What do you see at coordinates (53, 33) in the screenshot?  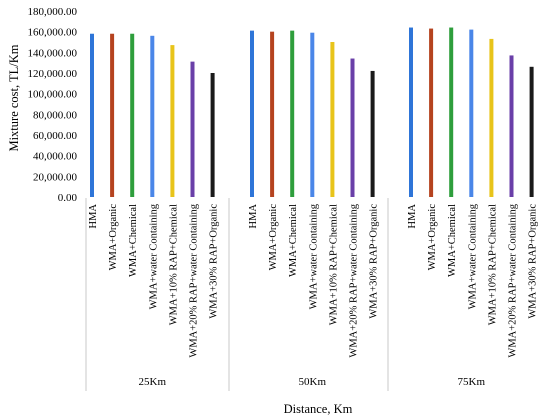 I see `y-tick-label: 160,000.00` at bounding box center [53, 33].